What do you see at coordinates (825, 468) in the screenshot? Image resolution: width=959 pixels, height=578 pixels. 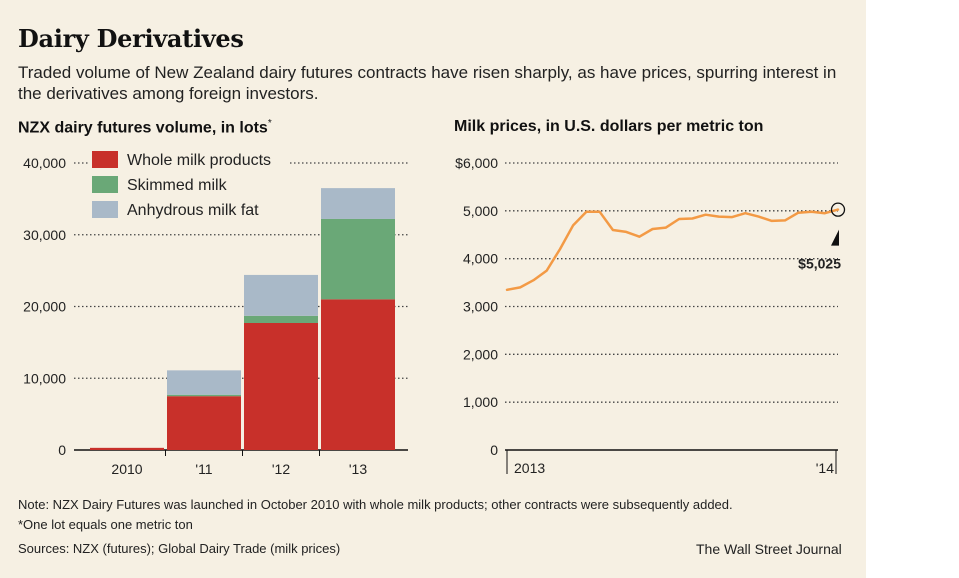 I see `price-x-tick-label: '14` at bounding box center [825, 468].